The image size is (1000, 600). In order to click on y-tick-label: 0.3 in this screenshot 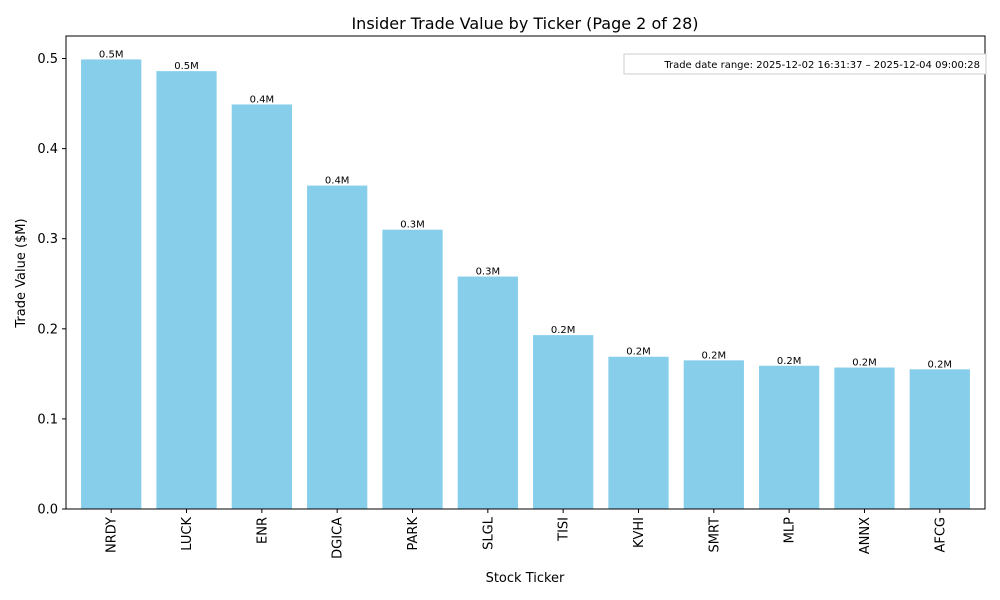, I will do `click(47, 239)`.